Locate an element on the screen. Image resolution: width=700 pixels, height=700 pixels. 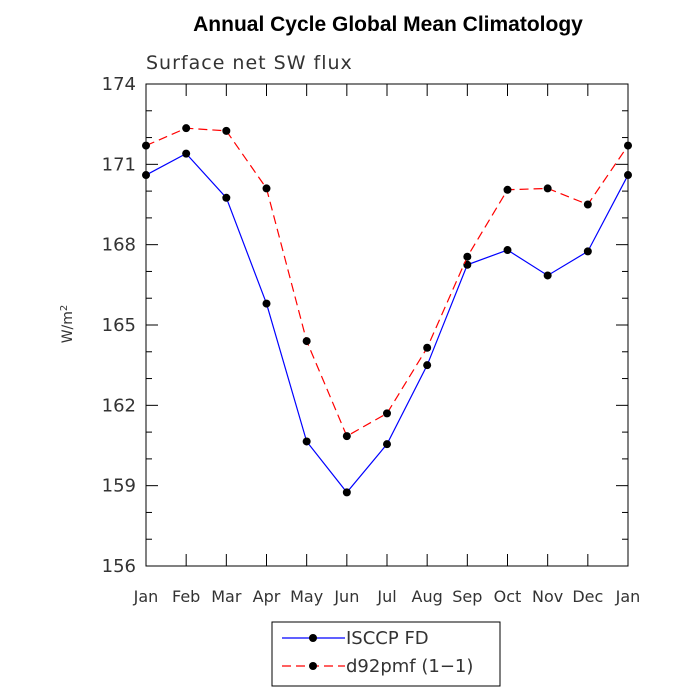
x-tick-label: Nov is located at coordinates (547, 596).